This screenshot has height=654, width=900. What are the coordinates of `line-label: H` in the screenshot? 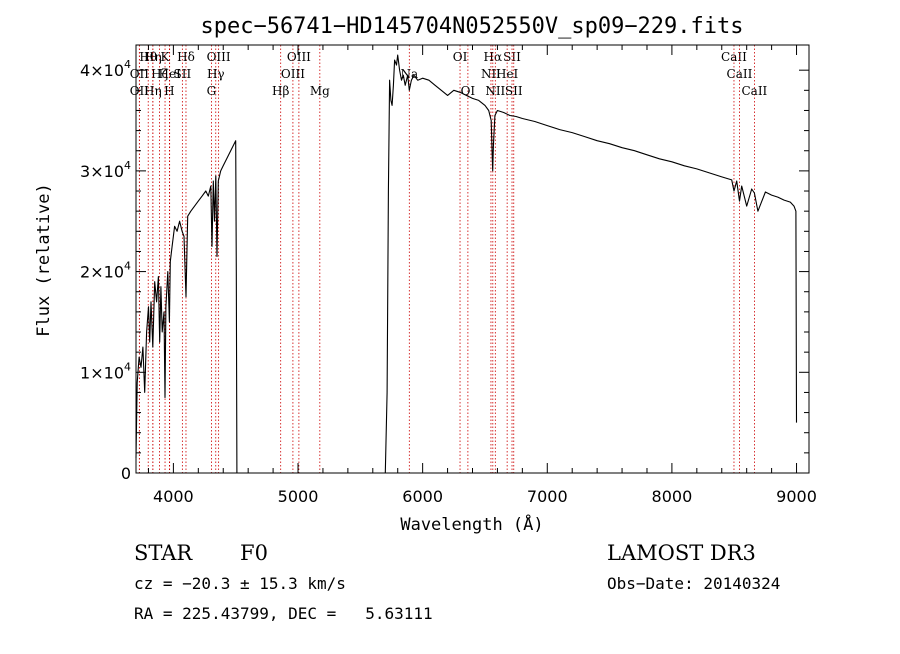 It's located at (169, 91).